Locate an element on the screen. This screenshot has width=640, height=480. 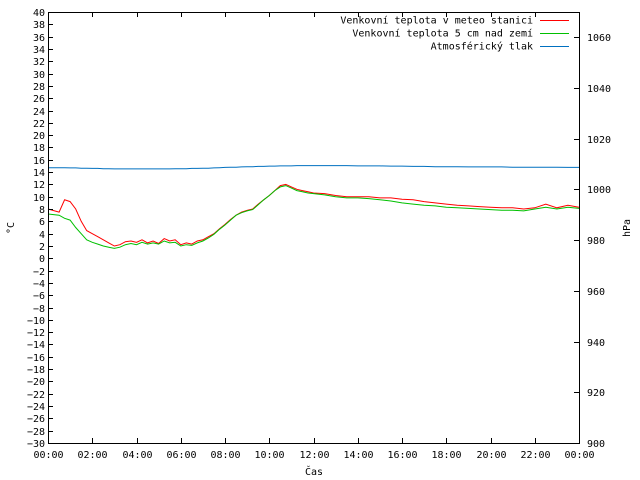
y2-tick-labels: 900 920 940 960 980 1000 1020 1040 1060 is located at coordinates (599, 241).